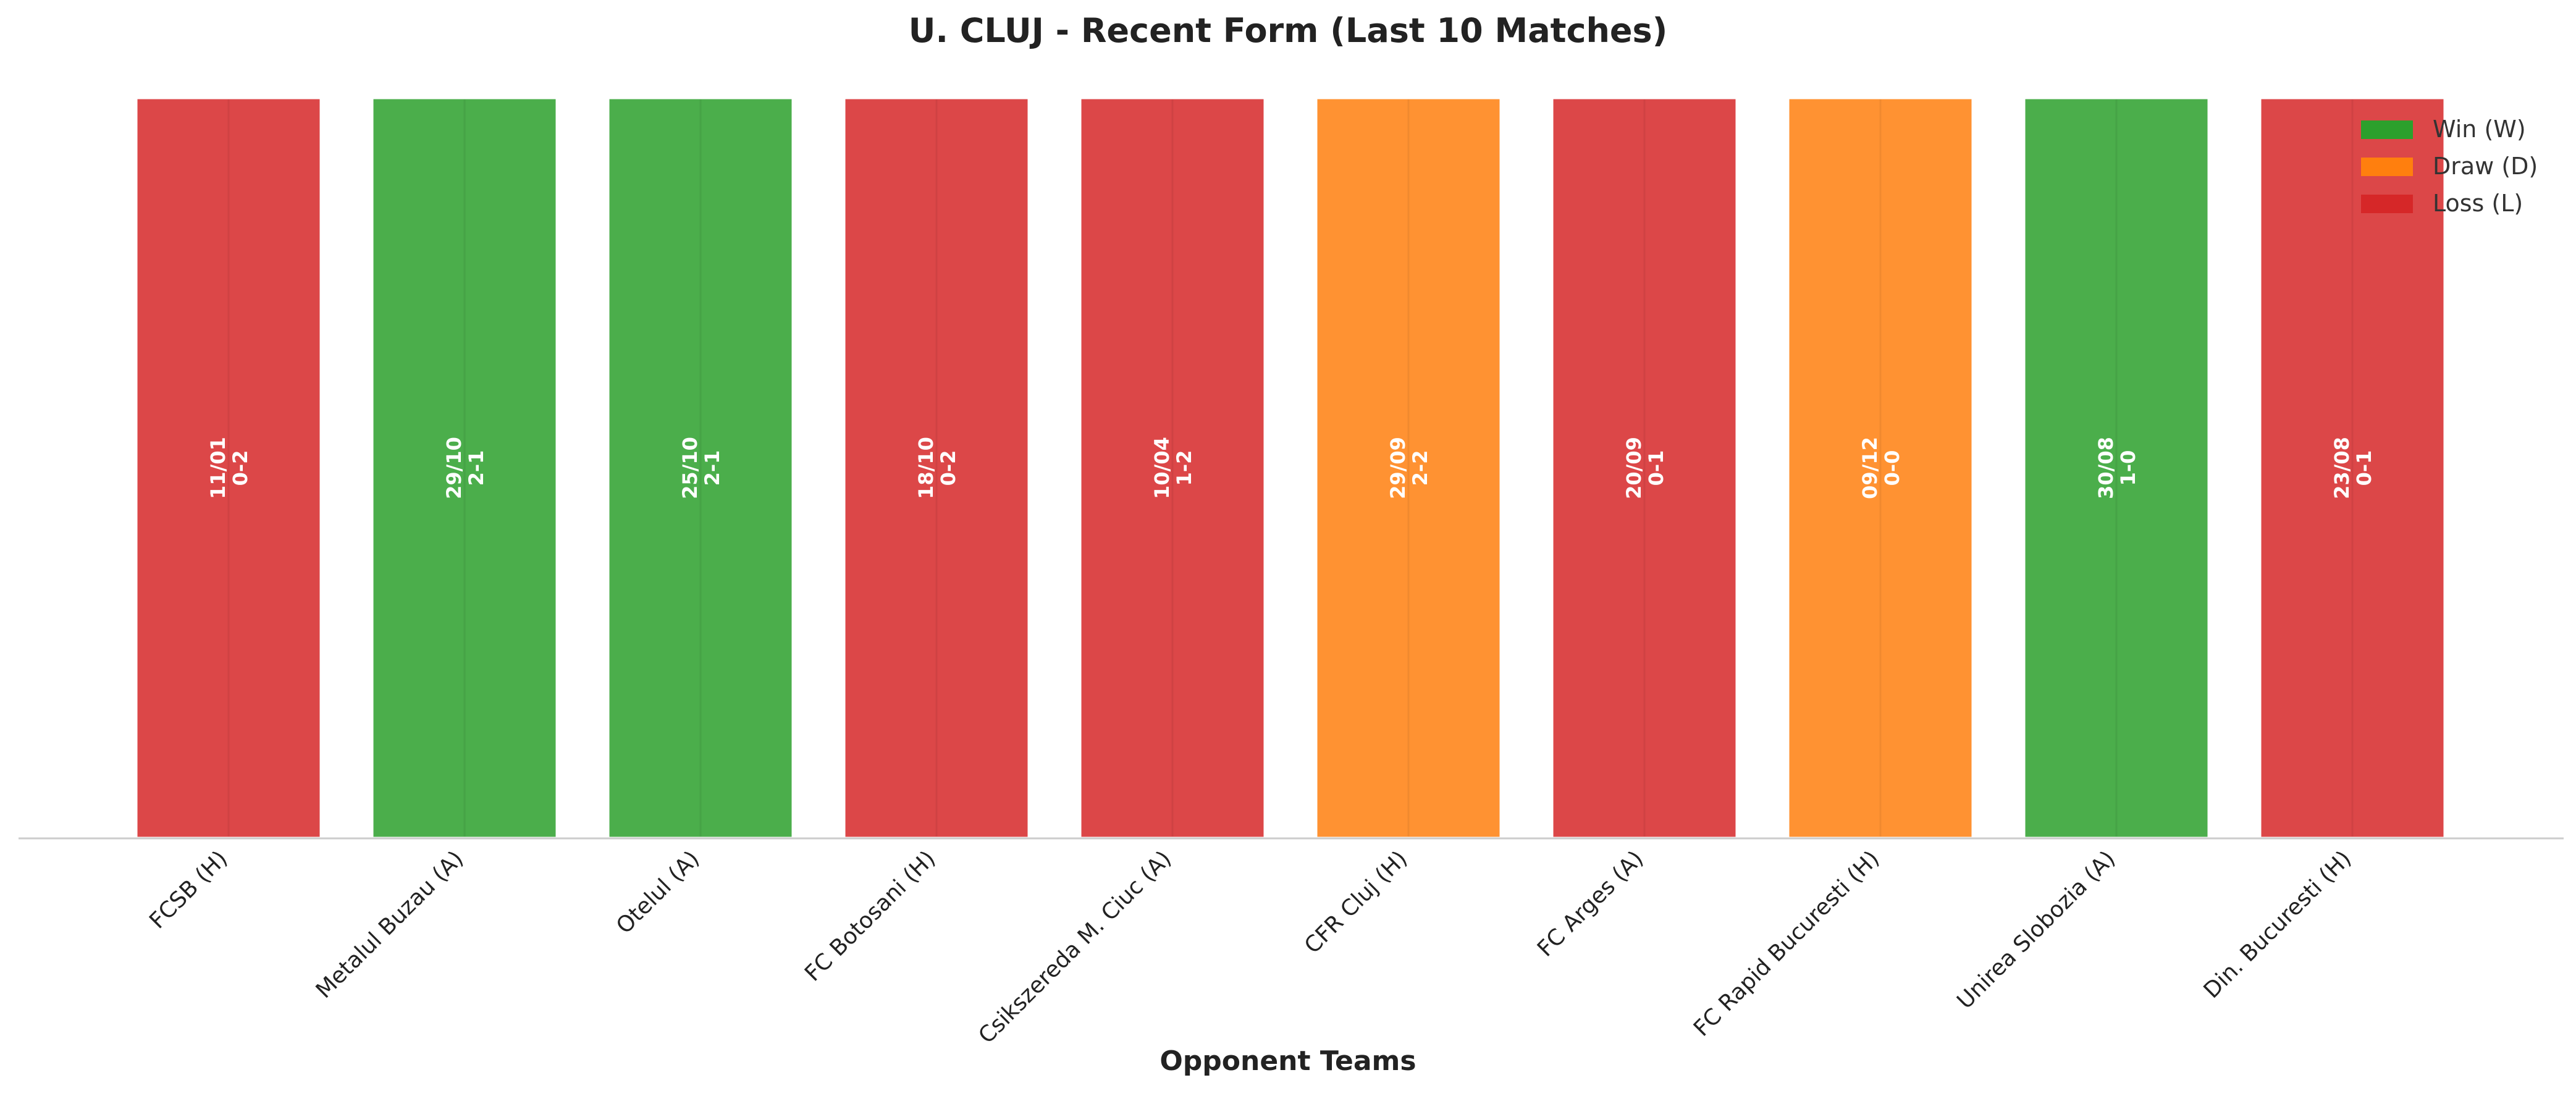 This screenshot has width=2576, height=1096. What do you see at coordinates (1870, 468) in the screenshot?
I see `match-date: 09/12` at bounding box center [1870, 468].